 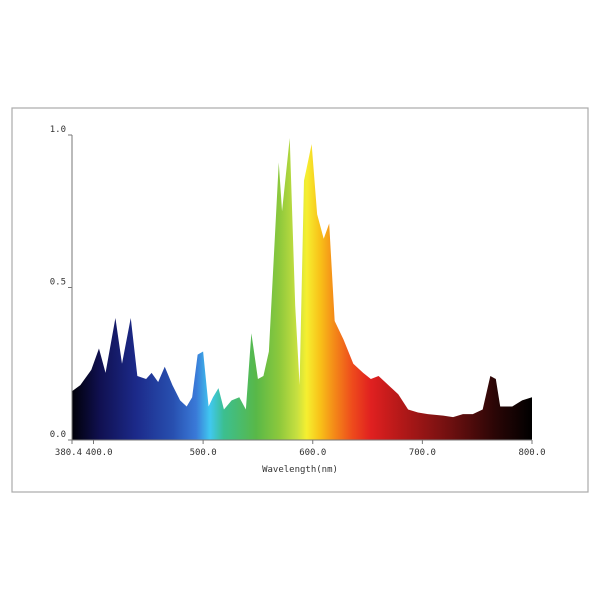 What do you see at coordinates (58, 283) in the screenshot?
I see `y-tick-label: 0.5` at bounding box center [58, 283].